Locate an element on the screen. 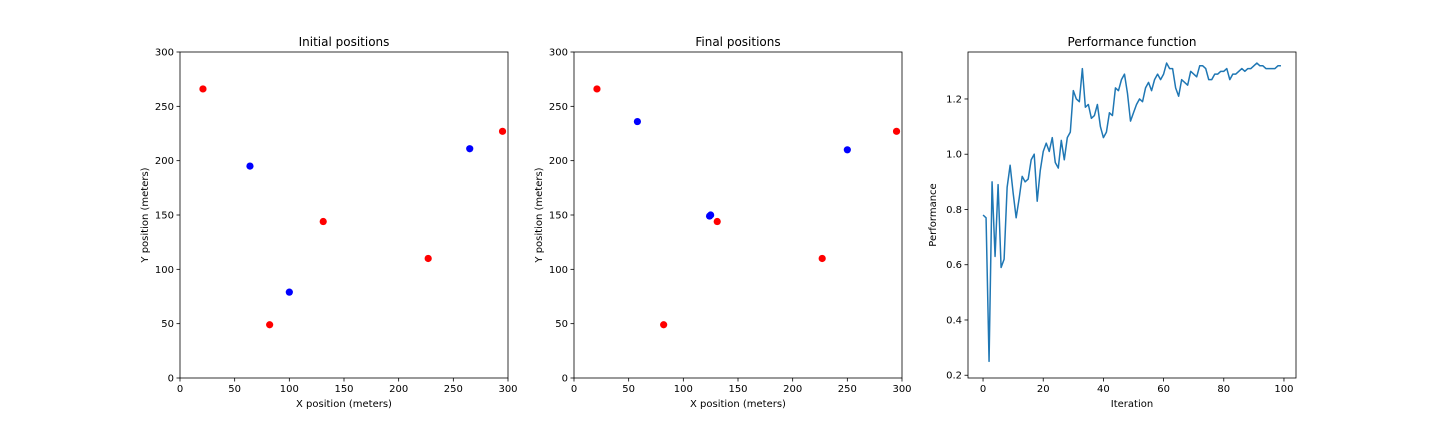  x-axis-label: Iteration is located at coordinates (1132, 404).